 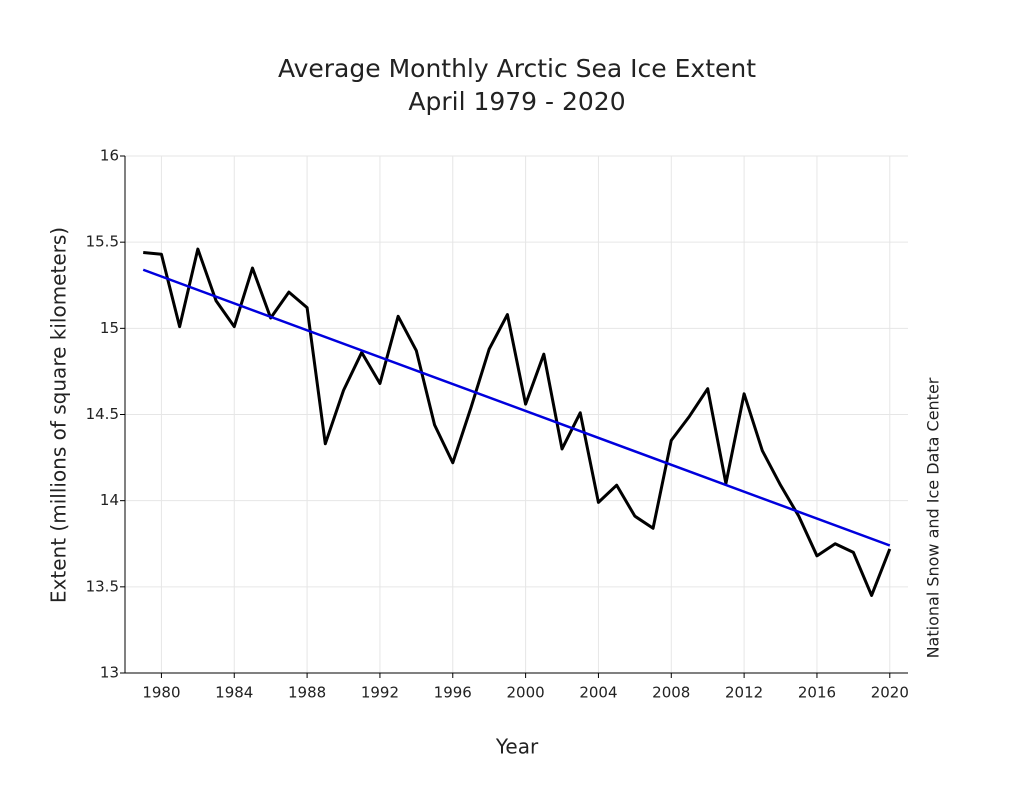 I want to click on y-tick-label: 15.5, so click(x=102, y=242).